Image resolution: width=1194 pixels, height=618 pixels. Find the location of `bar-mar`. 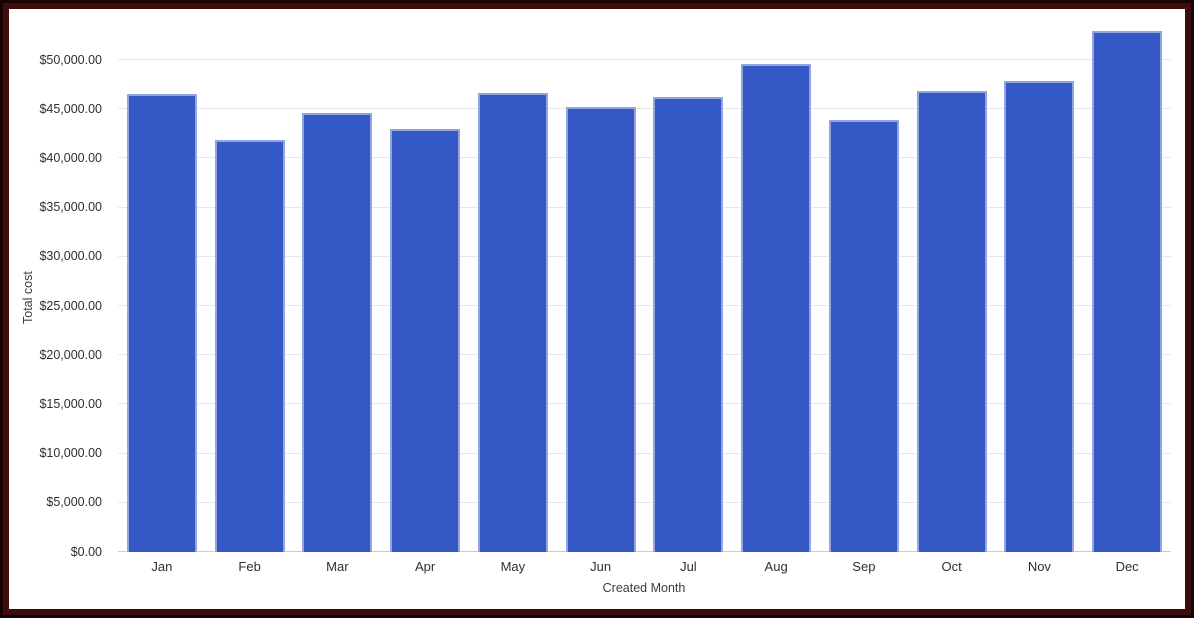

bar-mar is located at coordinates (337, 332).